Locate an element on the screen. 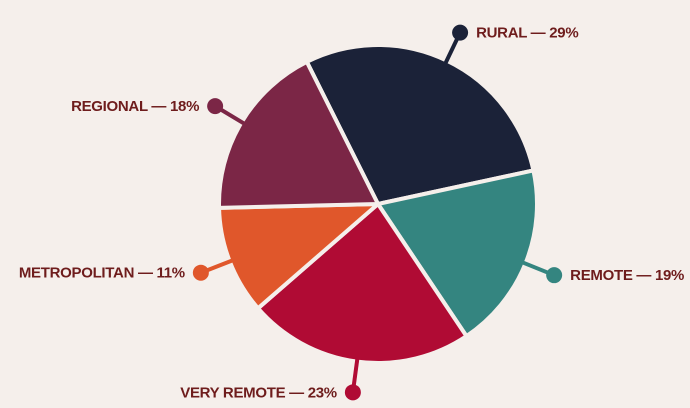  data-label: VERY REMOTE — 23% is located at coordinates (258, 392).